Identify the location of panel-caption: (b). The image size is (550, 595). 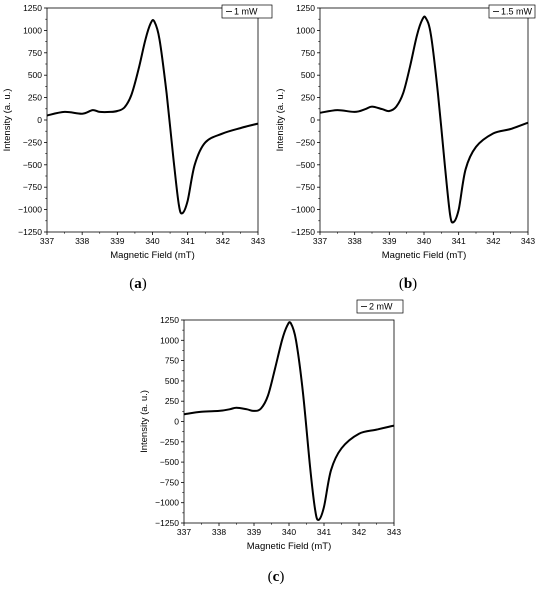
(408, 284).